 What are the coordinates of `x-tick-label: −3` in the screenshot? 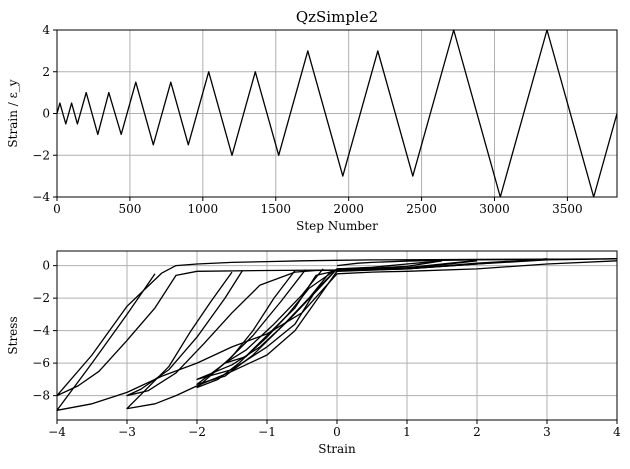 It's located at (127, 432).